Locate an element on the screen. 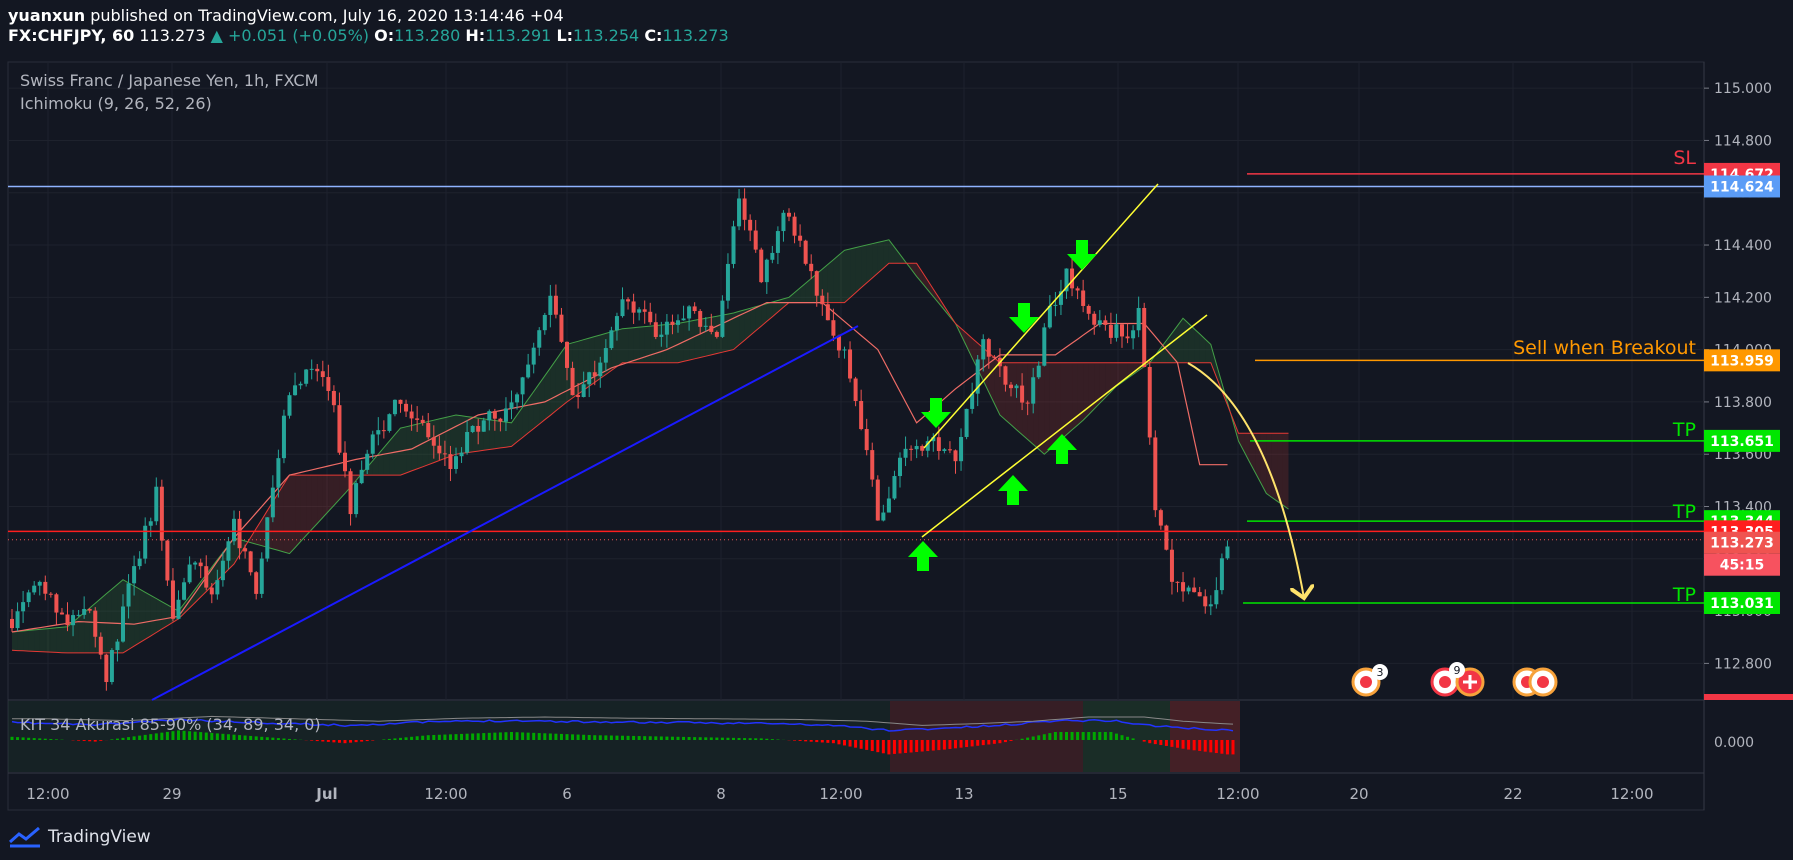 This screenshot has width=1793, height=860. oscillator-title: KIT 34 Akurasi 85-90% (34, 89, 34, 0) is located at coordinates (170, 724).